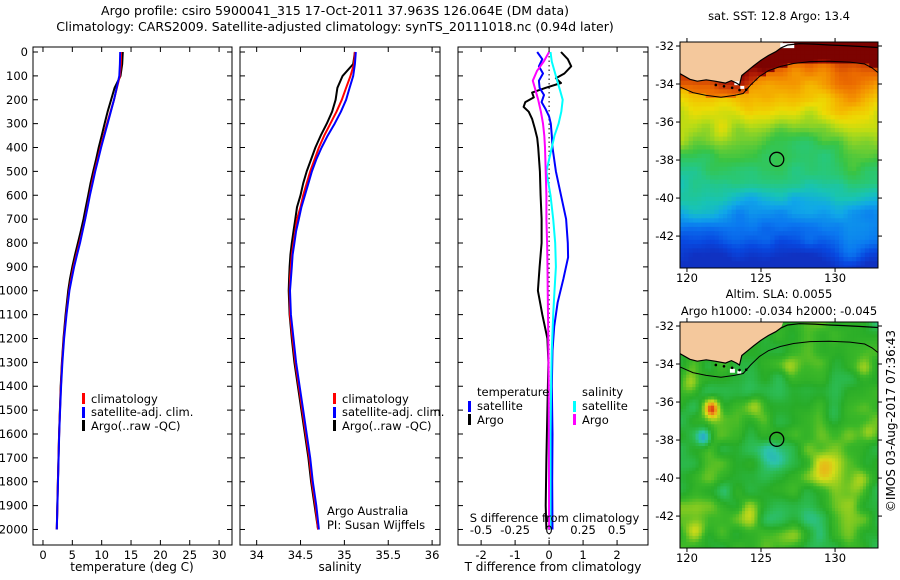 This screenshot has width=900, height=580. Describe the element at coordinates (17, 267) in the screenshot. I see `svg-text: 900` at that location.